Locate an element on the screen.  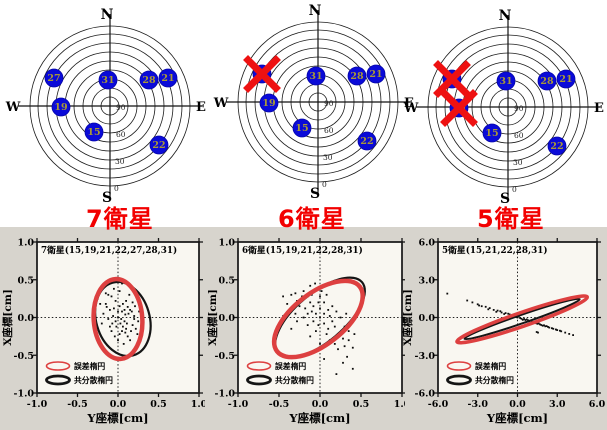
y-tick-label: -0.5 is located at coordinates (225, 356).